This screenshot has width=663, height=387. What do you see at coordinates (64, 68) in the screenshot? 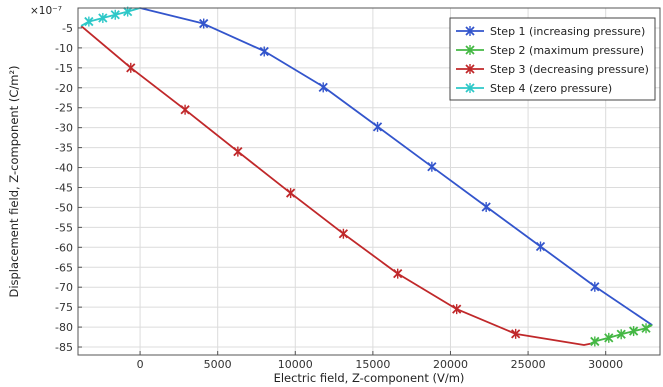
I see `y-tick-label: -15` at bounding box center [64, 68].